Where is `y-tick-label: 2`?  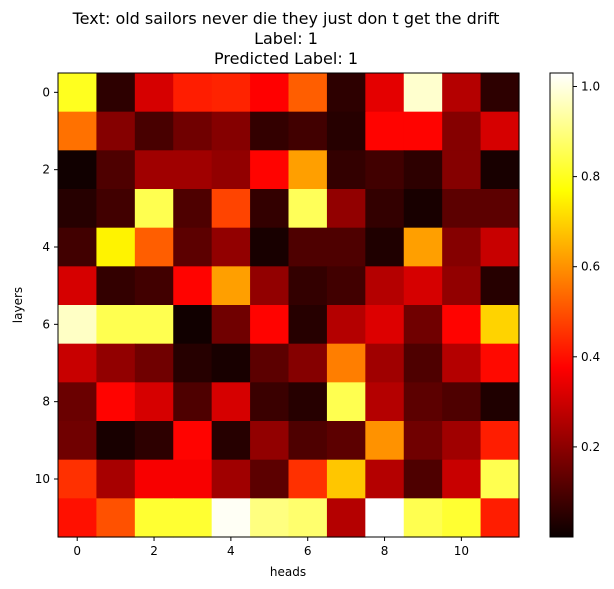 y-tick-label: 2 is located at coordinates (46, 170).